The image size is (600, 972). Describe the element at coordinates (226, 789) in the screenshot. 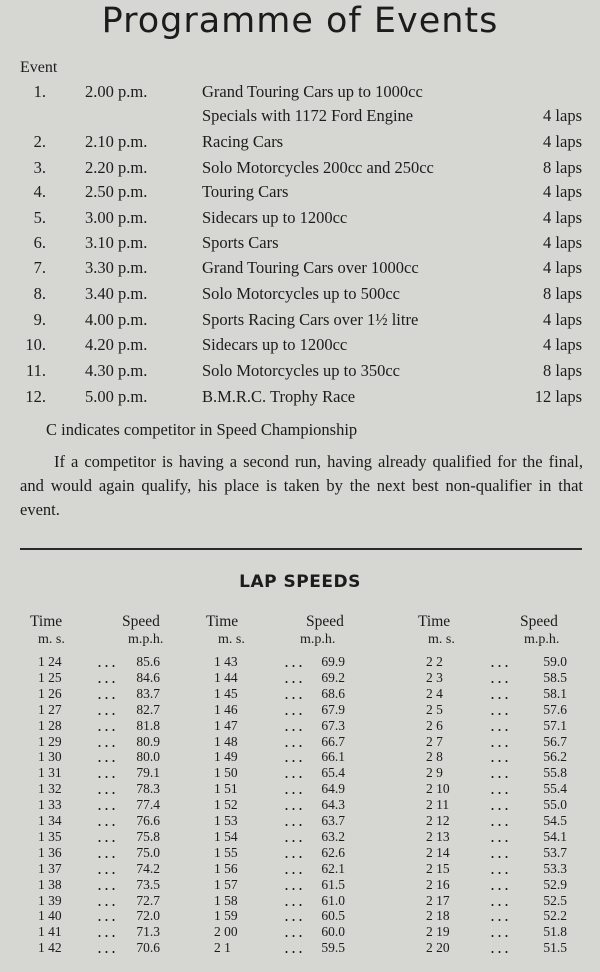

I see `lap-time: 1 51` at that location.